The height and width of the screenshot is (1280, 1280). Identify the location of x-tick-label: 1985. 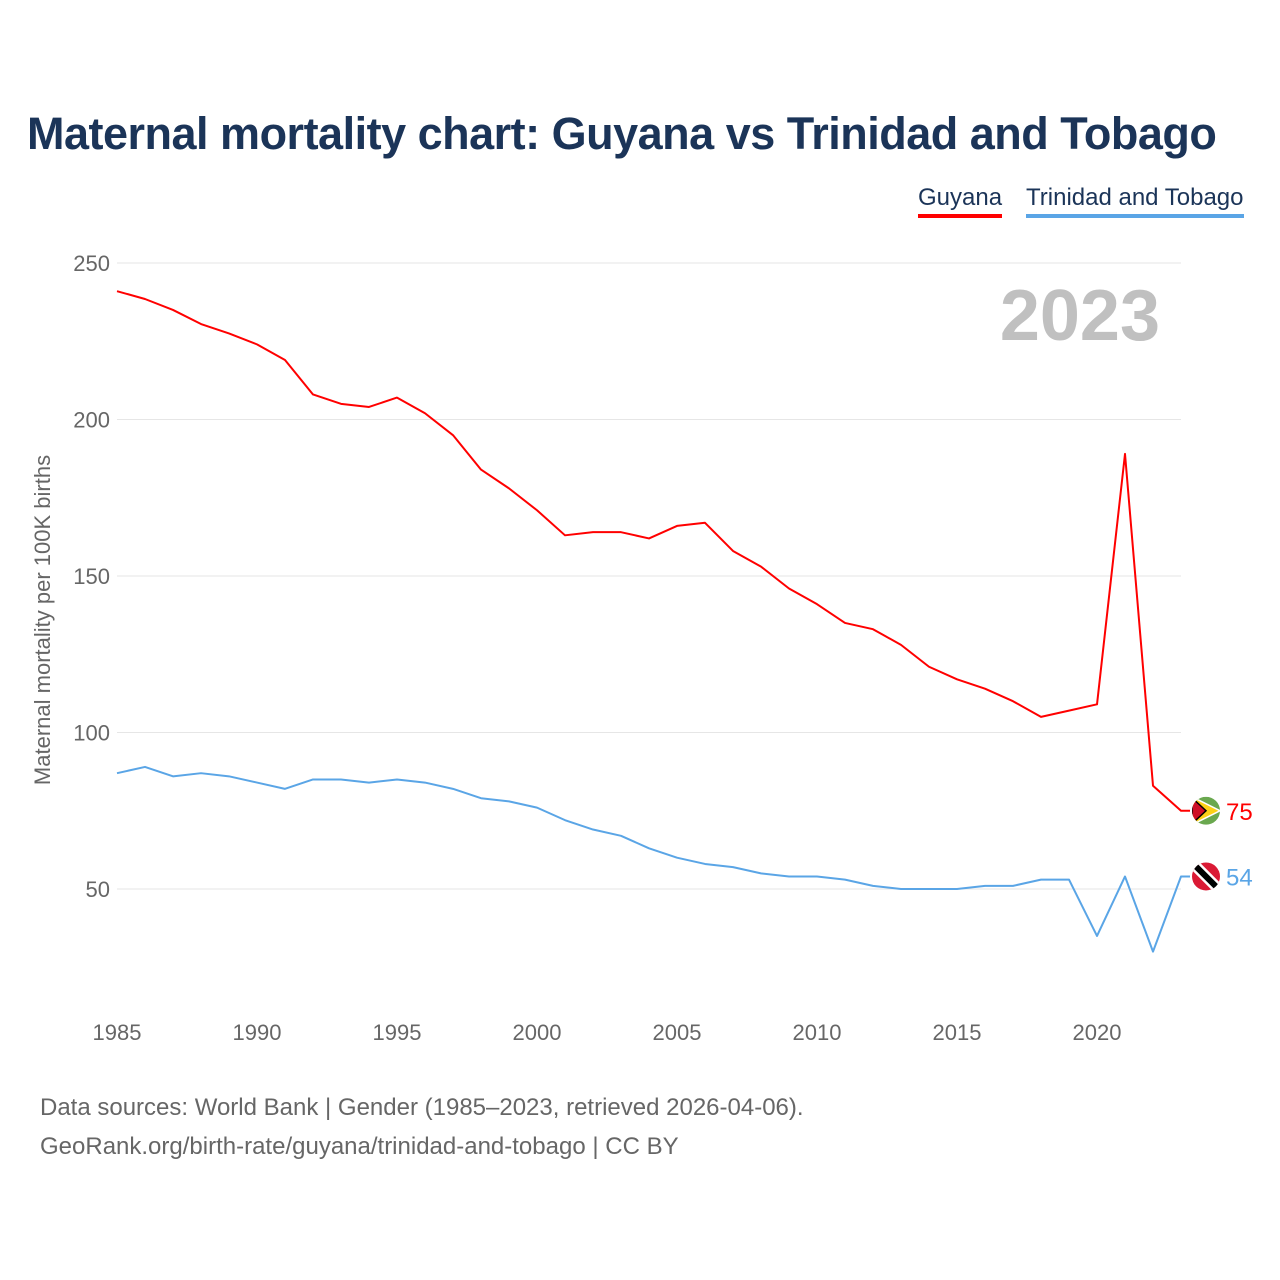
(117, 1032).